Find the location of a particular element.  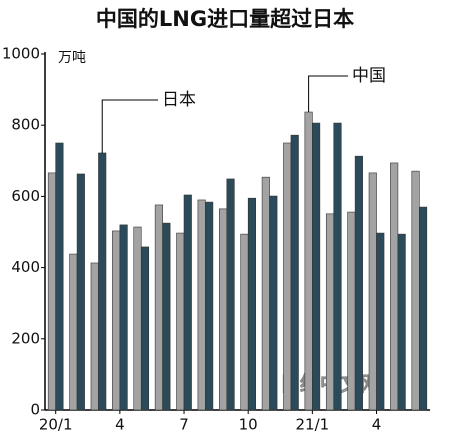

y-tick-label: 200 is located at coordinates (25, 338).